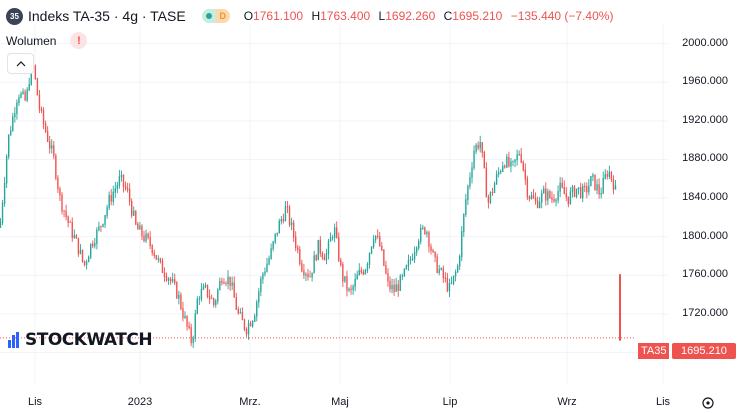 The height and width of the screenshot is (413, 738). I want to click on change-value: −135.440 (−7.40%), so click(562, 16).